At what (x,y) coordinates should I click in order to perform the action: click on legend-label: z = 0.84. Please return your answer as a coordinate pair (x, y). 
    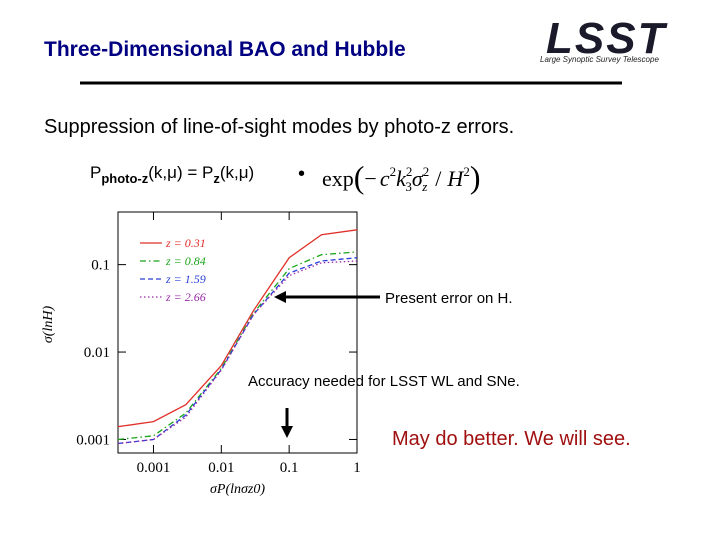
    Looking at the image, I should click on (185, 261).